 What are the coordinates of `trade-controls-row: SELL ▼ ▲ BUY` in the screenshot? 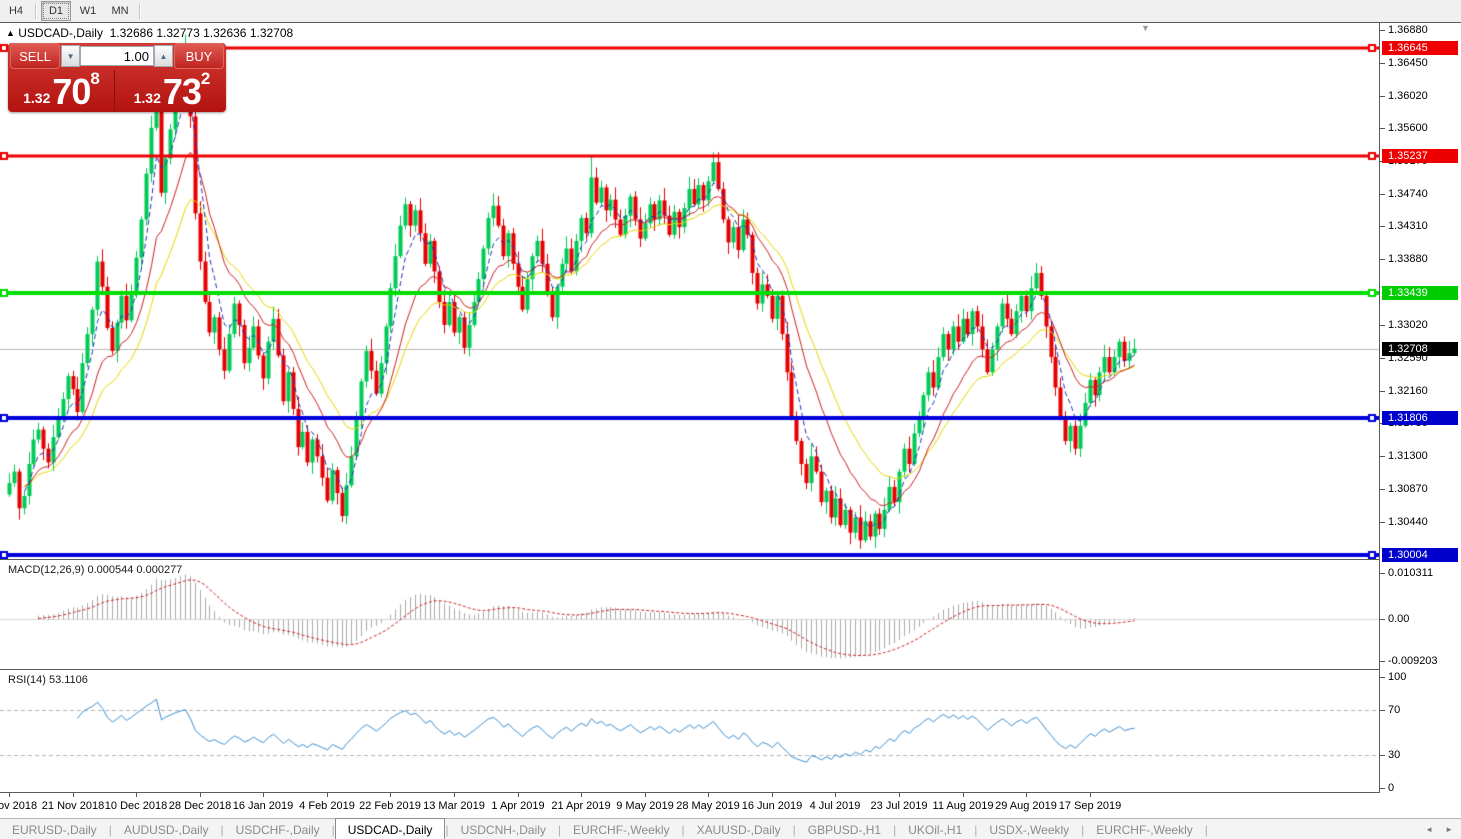 It's located at (117, 56).